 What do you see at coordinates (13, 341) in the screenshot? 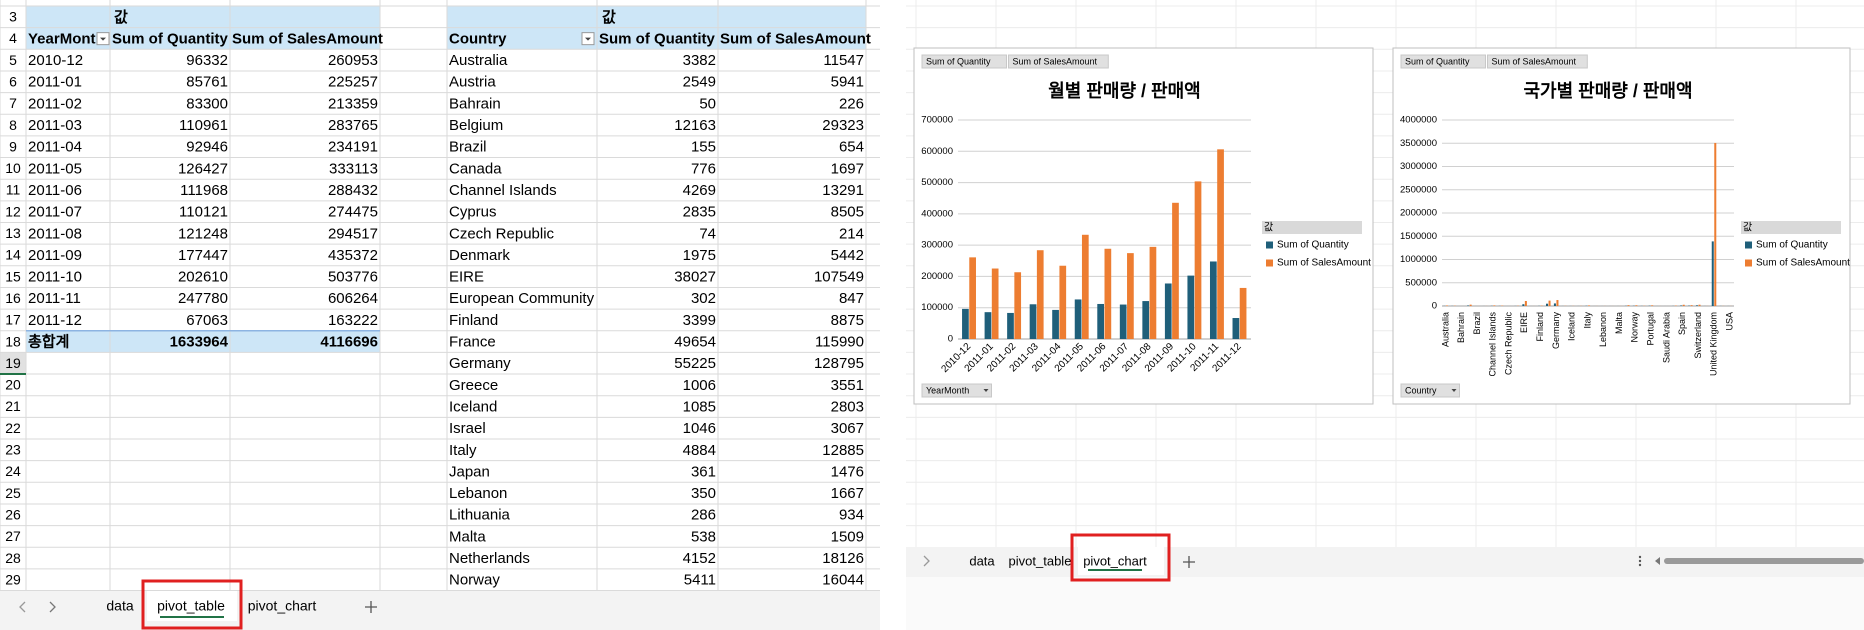
I see `row-number: 18` at bounding box center [13, 341].